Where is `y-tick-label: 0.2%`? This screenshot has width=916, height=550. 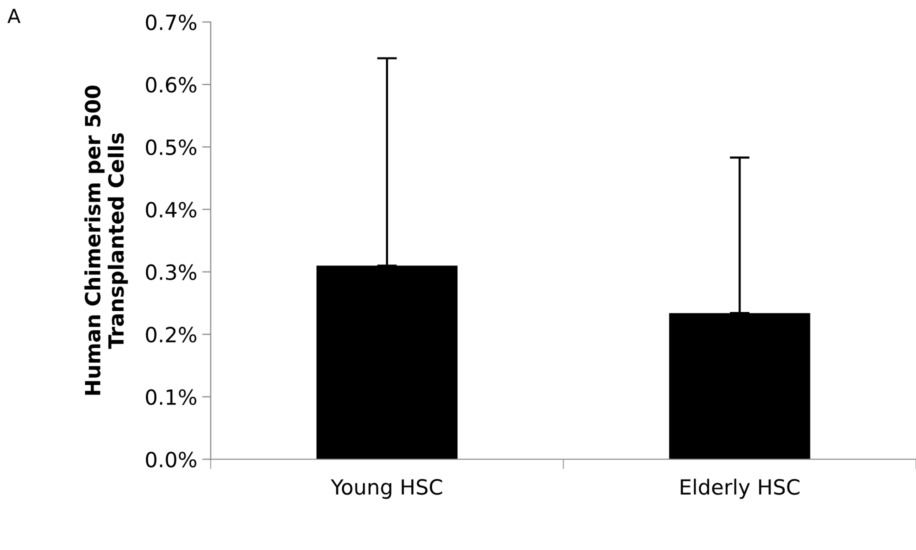 y-tick-label: 0.2% is located at coordinates (171, 334).